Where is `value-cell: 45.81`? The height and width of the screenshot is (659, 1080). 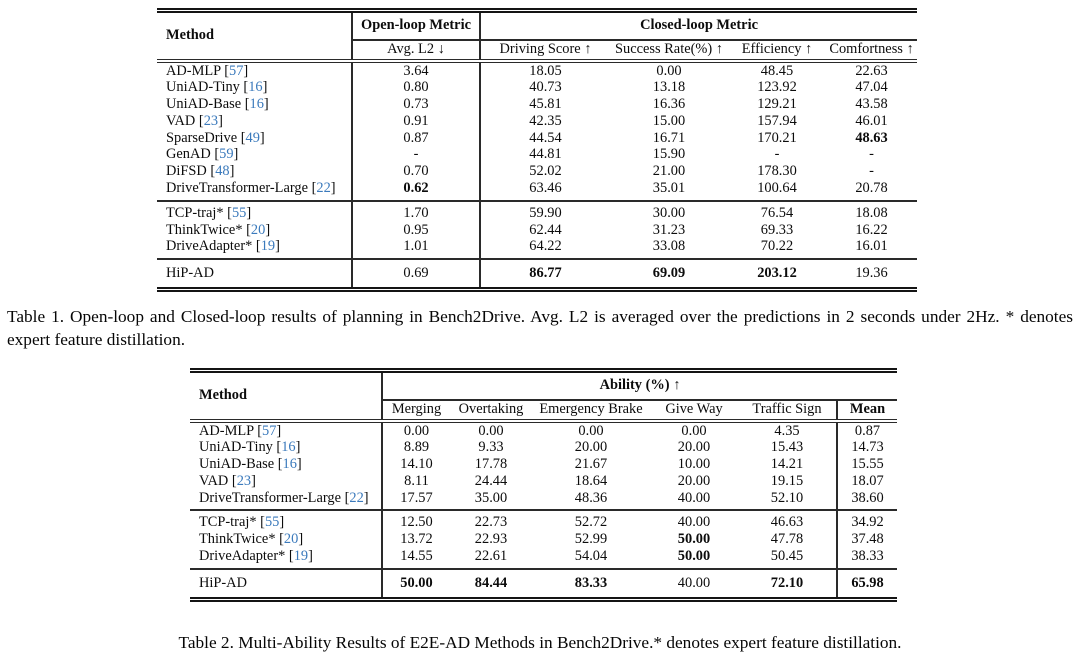 value-cell: 45.81 is located at coordinates (545, 104).